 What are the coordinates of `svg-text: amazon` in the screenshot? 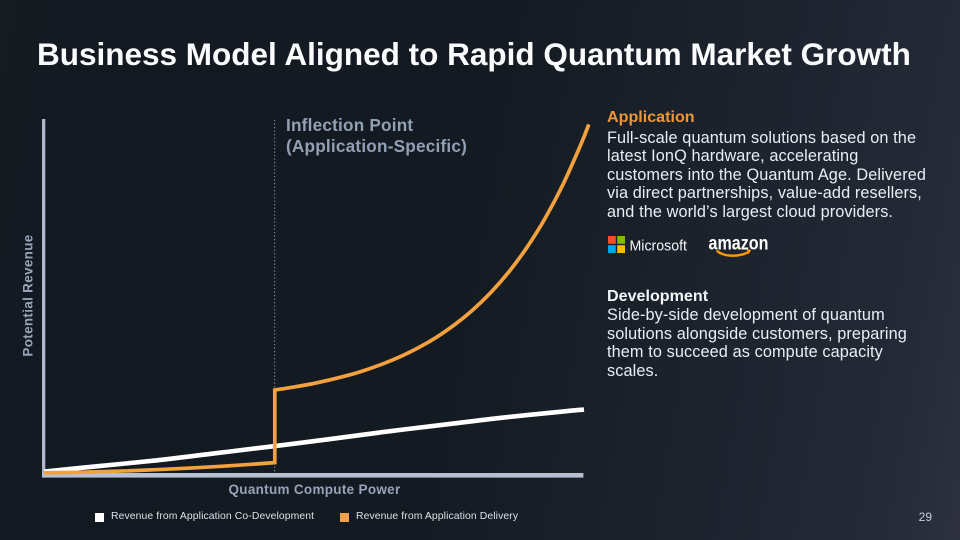 It's located at (739, 243).